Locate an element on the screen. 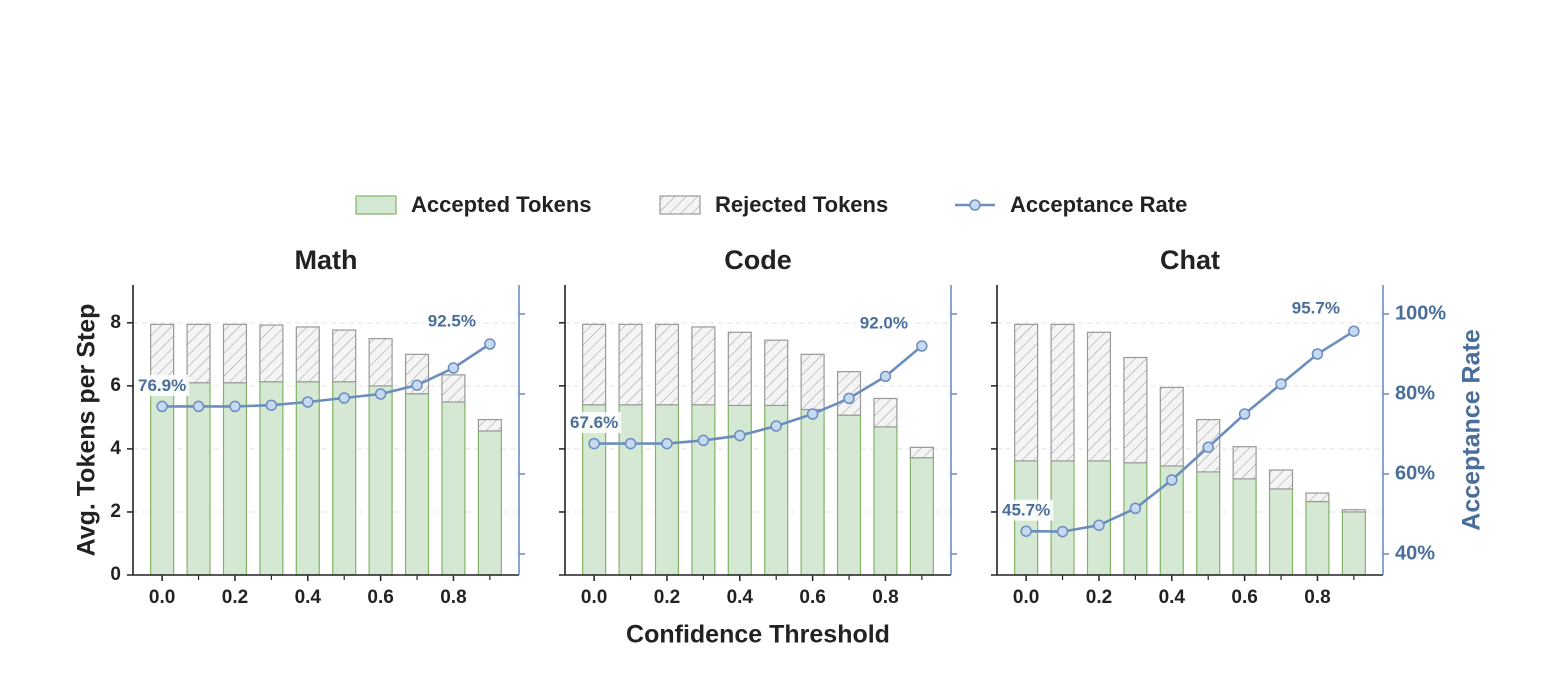 The image size is (1544, 692). y2-tick-label: 60% is located at coordinates (1415, 473).